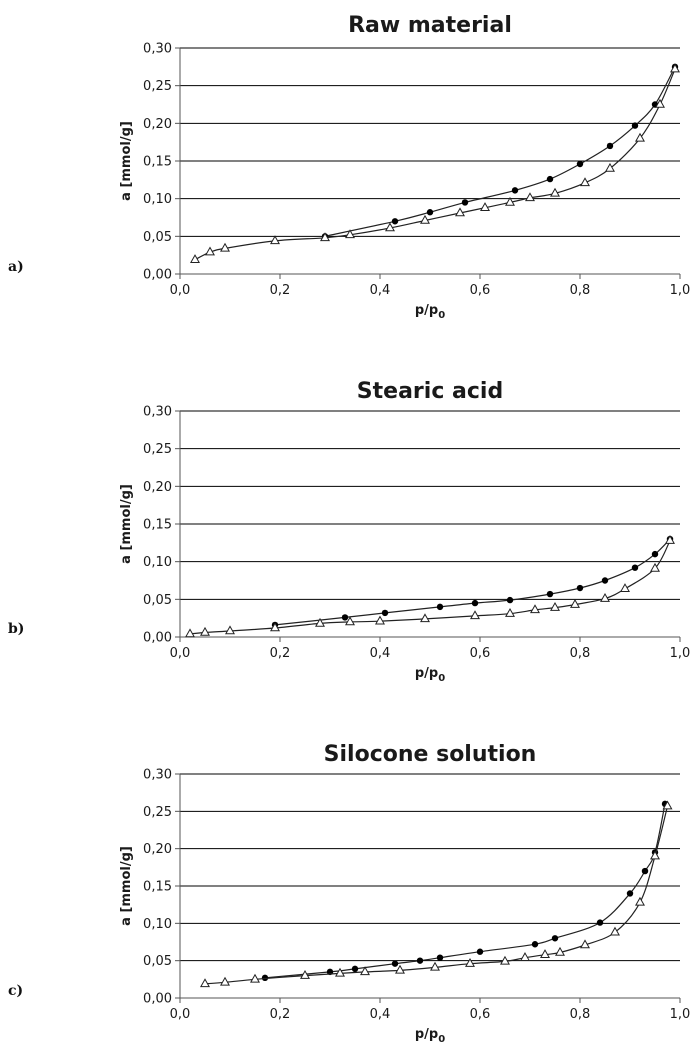 The height and width of the screenshot is (1056, 698). What do you see at coordinates (430, 391) in the screenshot?
I see `chart-title: Stearic acid` at bounding box center [430, 391].